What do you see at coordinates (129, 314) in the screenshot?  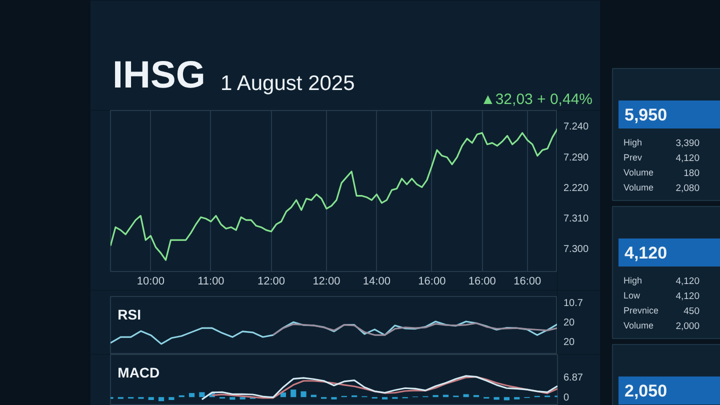 I see `chart-title: RSI` at bounding box center [129, 314].